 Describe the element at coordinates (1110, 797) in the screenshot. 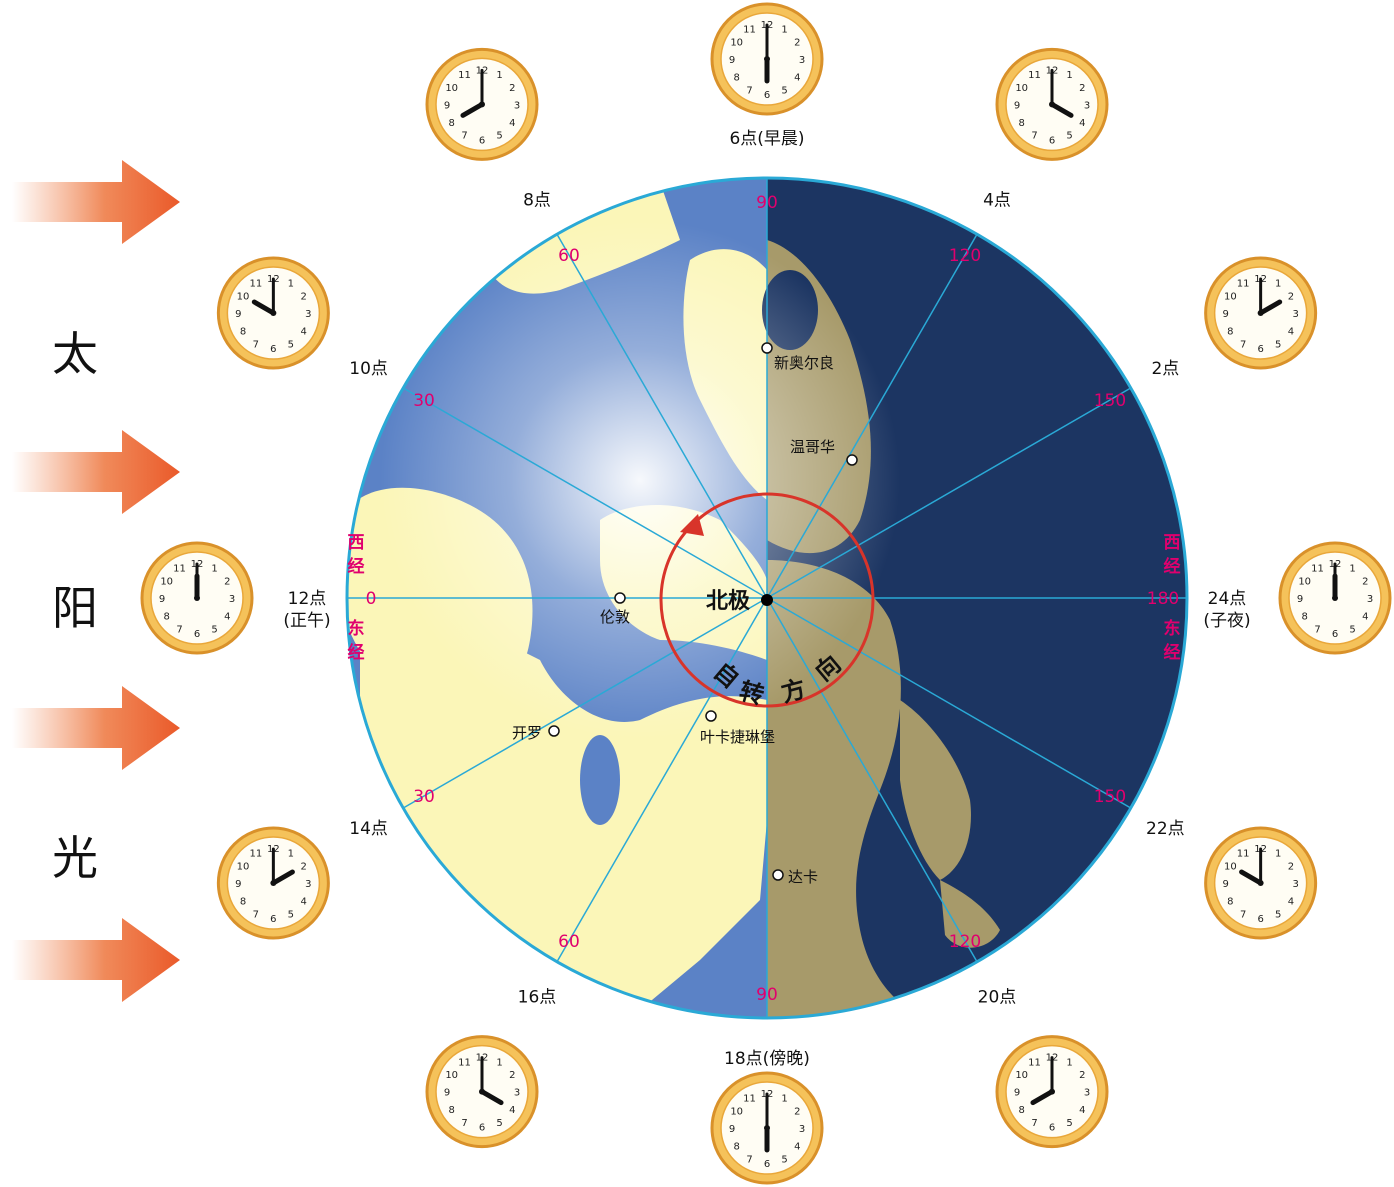

I see `longitude-tick-label: 150` at that location.